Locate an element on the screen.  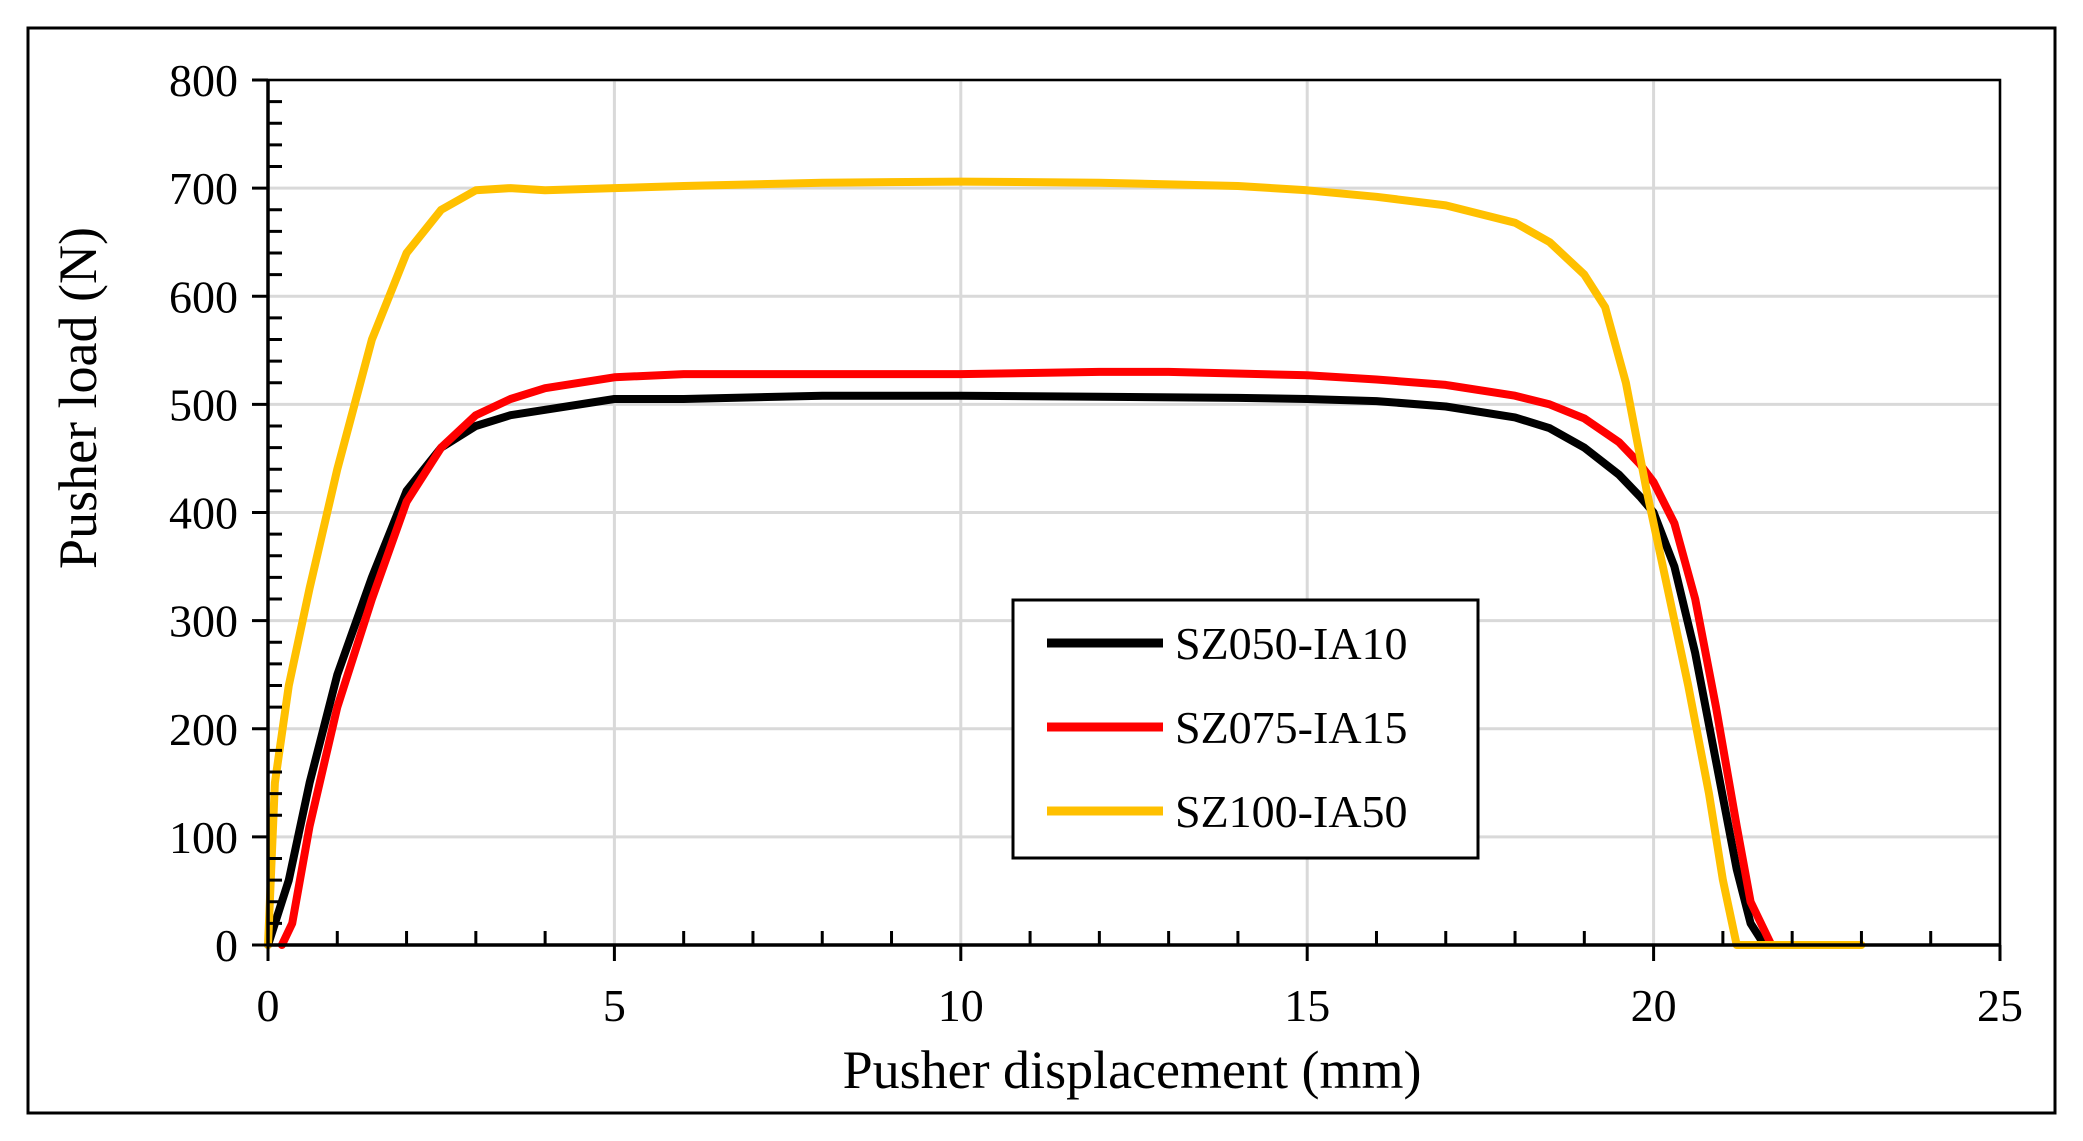
legend: SZ050-IA10 SZ075-IA15 SZ100-IA50 is located at coordinates (1245, 729).